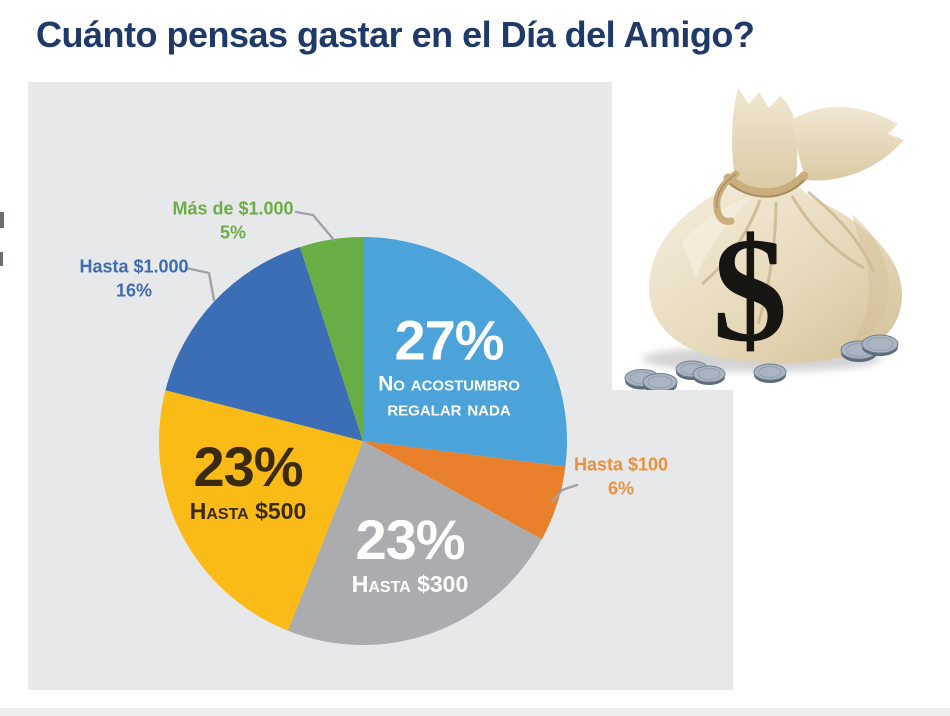  Describe the element at coordinates (248, 511) in the screenshot. I see `pie-label-text: Hasta $500` at that location.